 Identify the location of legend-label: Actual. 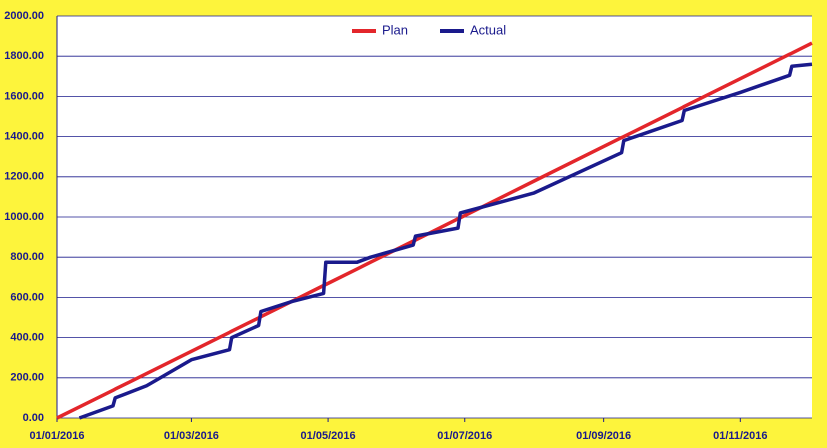
(488, 29).